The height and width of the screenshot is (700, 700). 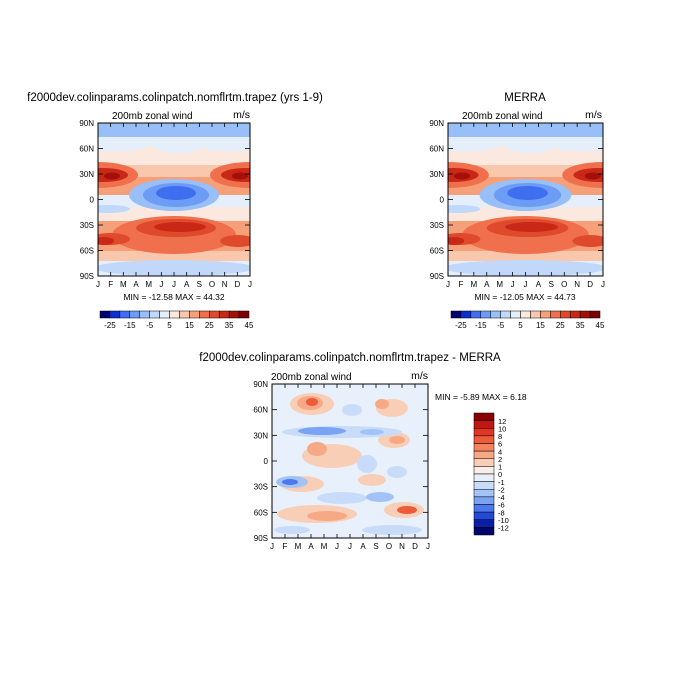 I want to click on y-tick-label: 30S, so click(x=261, y=487).